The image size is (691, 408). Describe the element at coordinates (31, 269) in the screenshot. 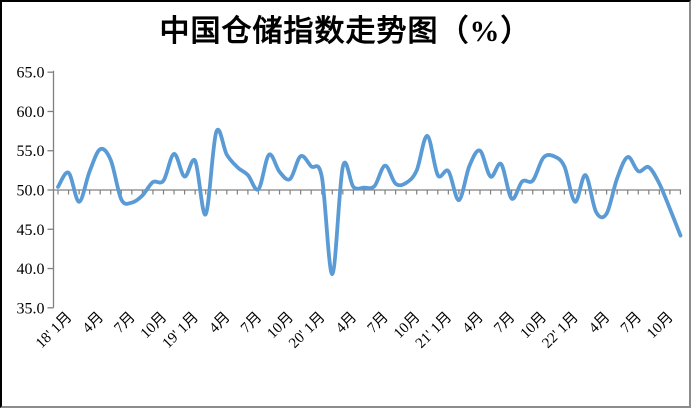

I see `y-tick-label: 40.0` at that location.